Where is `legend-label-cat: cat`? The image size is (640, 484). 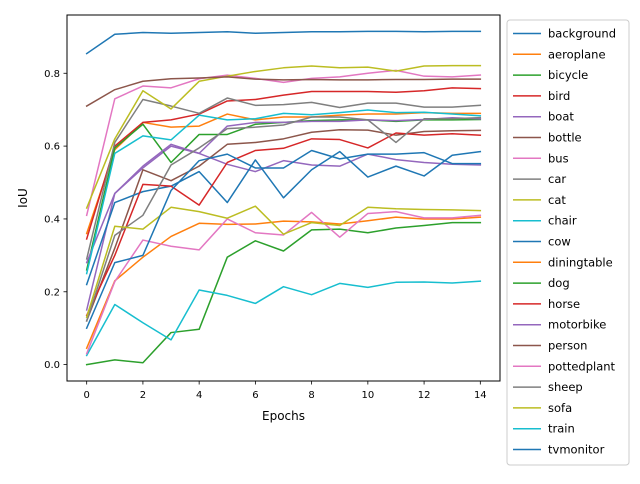 legend-label-cat: cat is located at coordinates (557, 200).